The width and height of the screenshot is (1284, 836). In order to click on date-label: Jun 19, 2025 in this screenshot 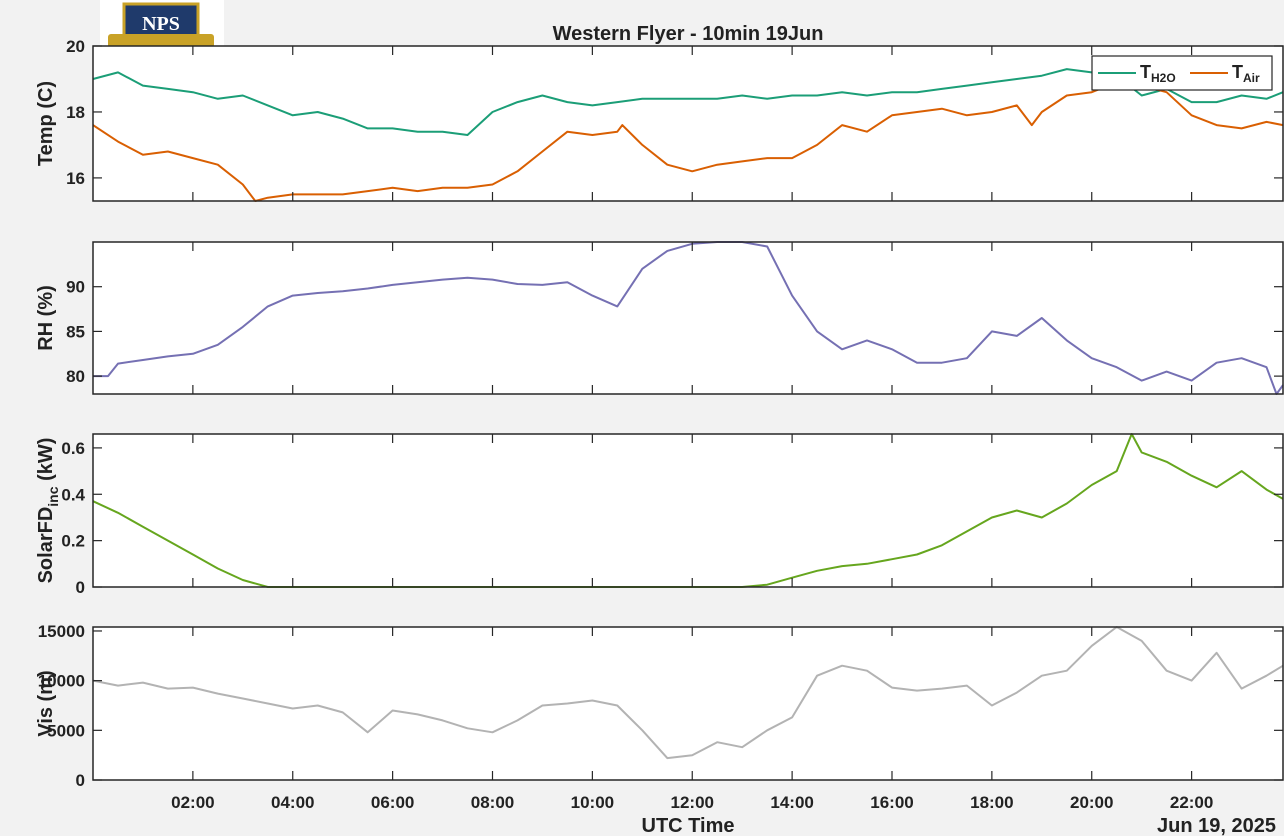, I will do `click(1216, 825)`.